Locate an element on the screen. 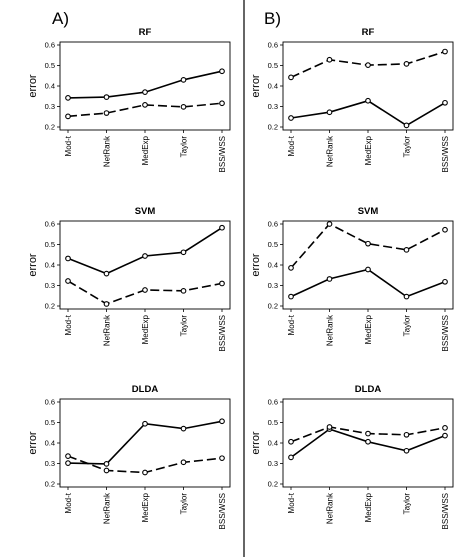 The image size is (474, 557). chart-title: RF is located at coordinates (145, 32).